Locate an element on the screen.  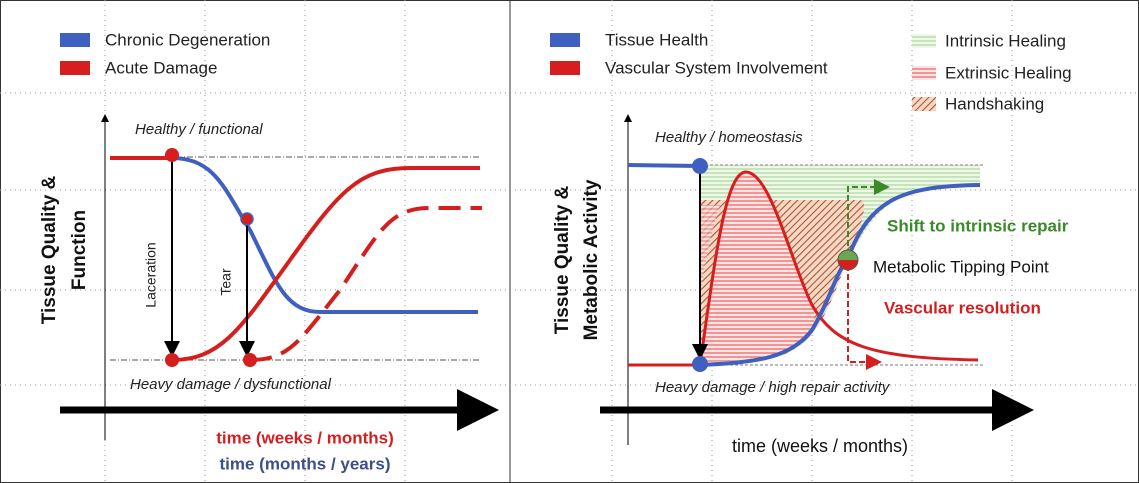
legend-label: Handshaking is located at coordinates (994, 103).